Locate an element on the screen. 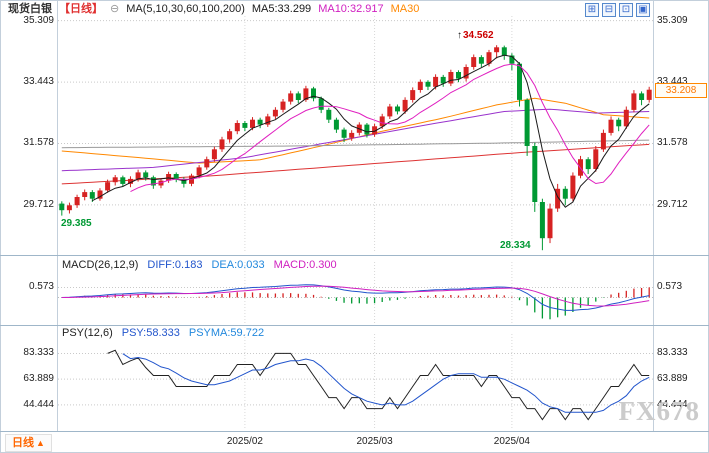 This screenshot has height=453, width=709. watermark: FX678 is located at coordinates (659, 411).